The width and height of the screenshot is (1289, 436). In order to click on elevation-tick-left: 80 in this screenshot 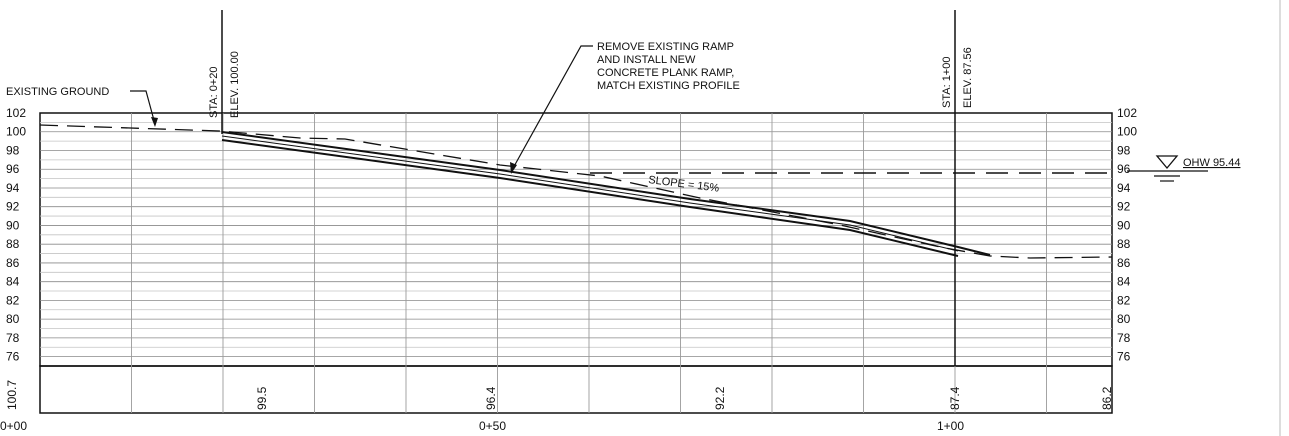, I will do `click(13, 319)`.